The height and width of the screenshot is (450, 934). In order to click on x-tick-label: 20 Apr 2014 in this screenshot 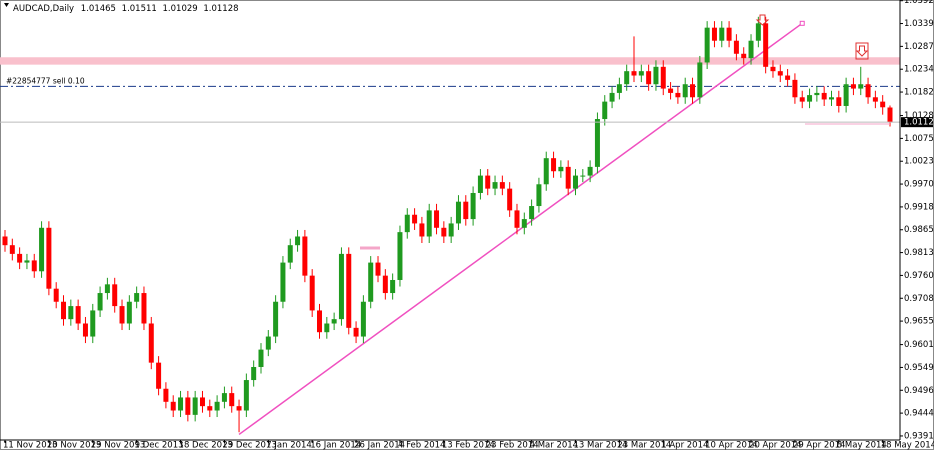, I will do `click(775, 445)`.